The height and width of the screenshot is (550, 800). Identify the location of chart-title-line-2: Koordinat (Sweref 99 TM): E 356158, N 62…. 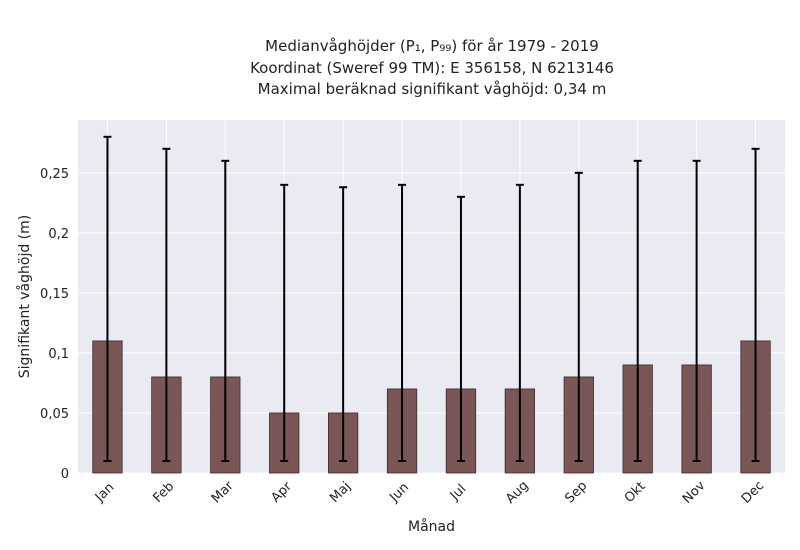
(432, 68).